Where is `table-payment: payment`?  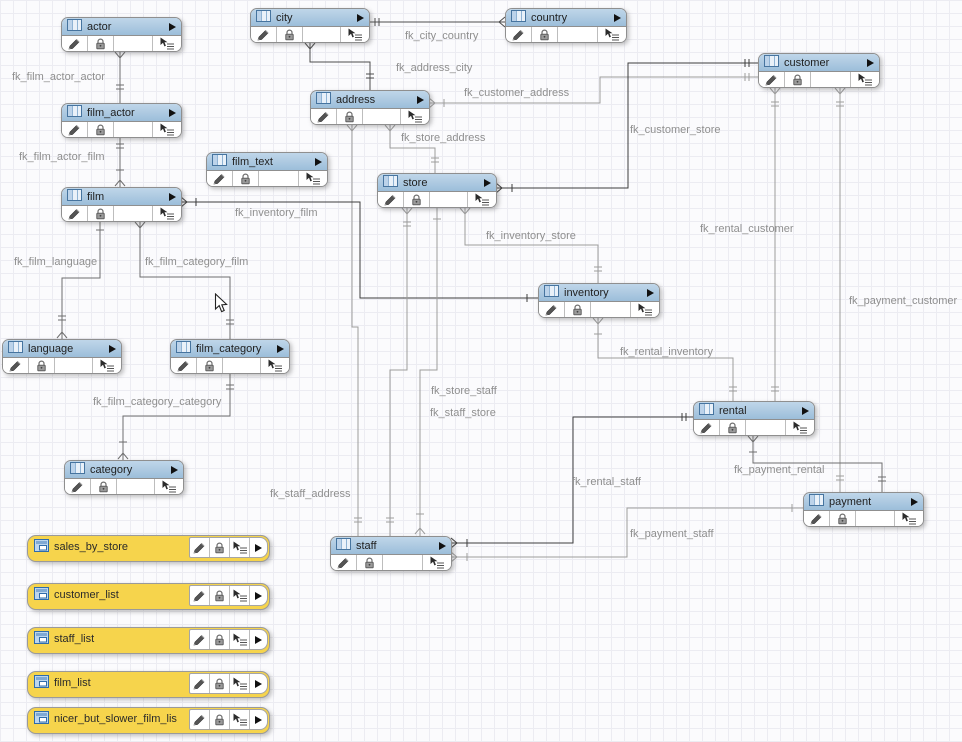 table-payment: payment is located at coordinates (863, 509).